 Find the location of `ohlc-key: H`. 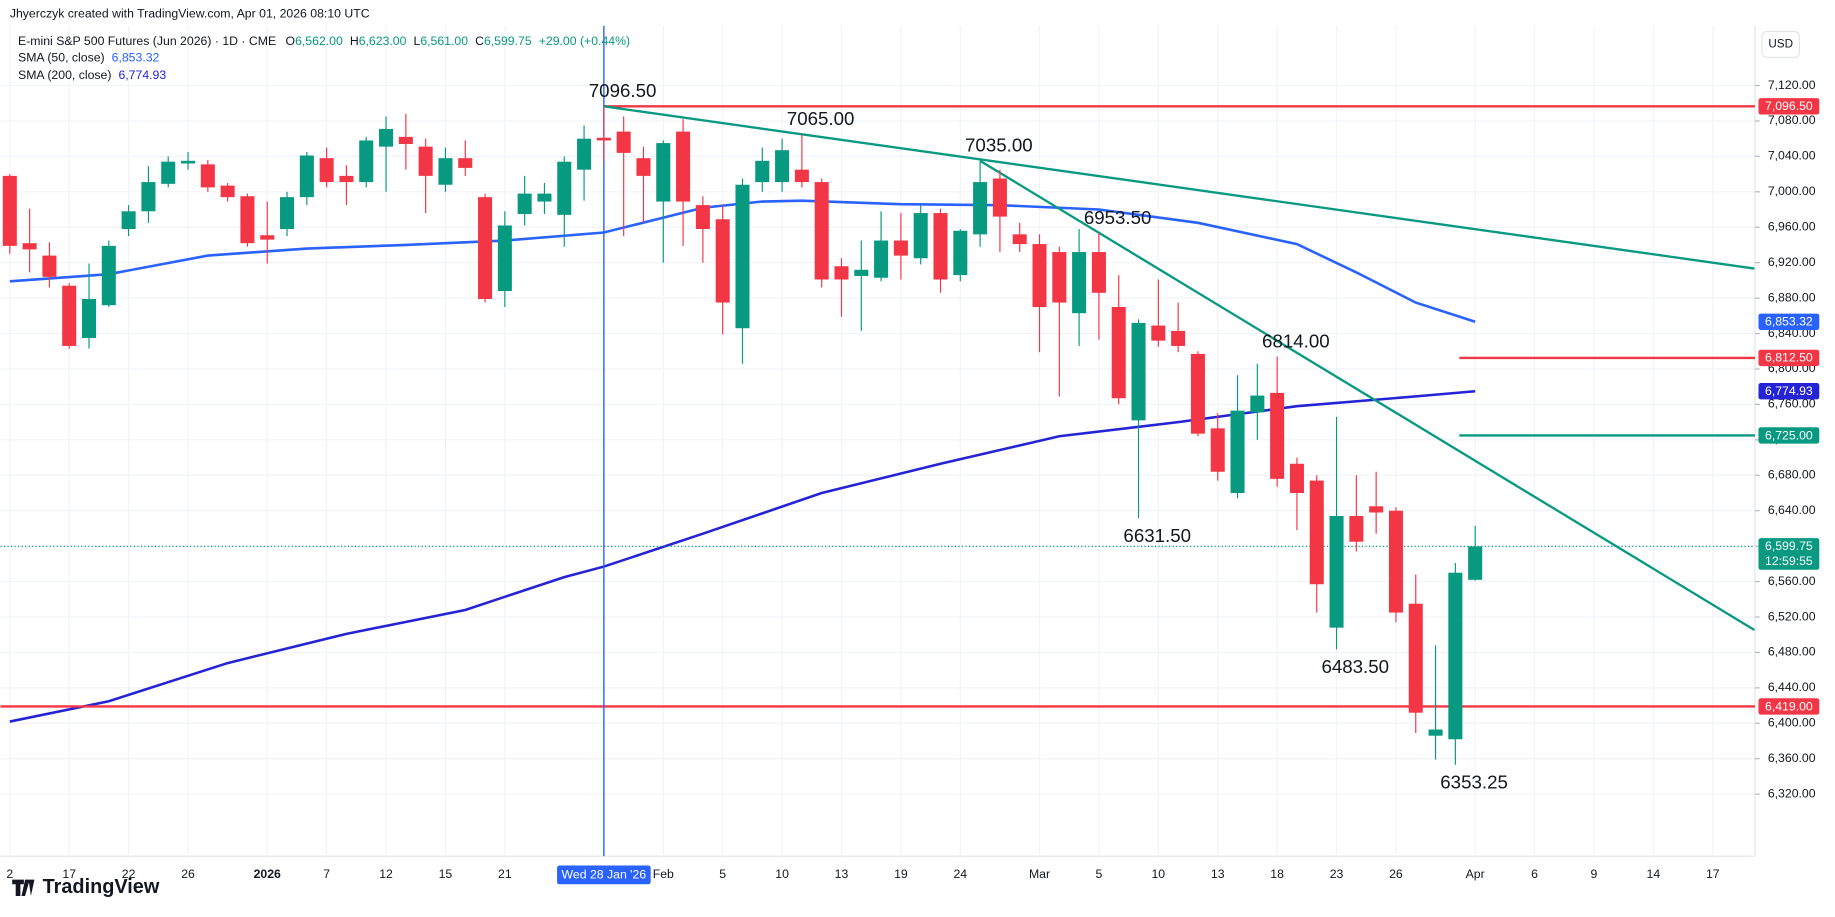

ohlc-key: H is located at coordinates (354, 41).